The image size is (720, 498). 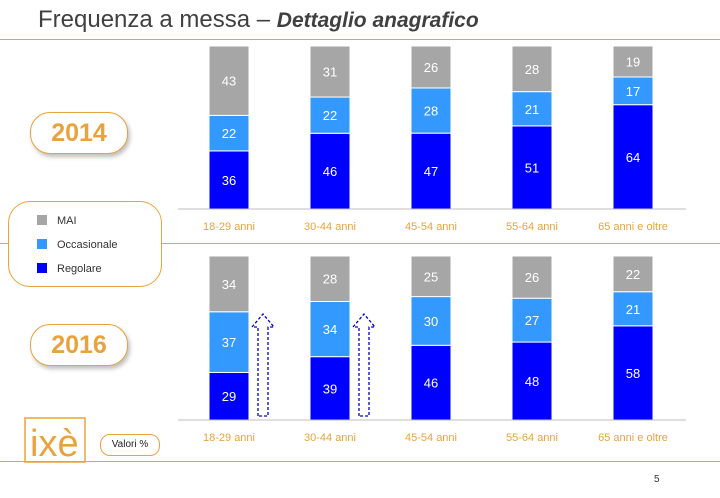 I want to click on bar-value-2014-30-44-anni-regolare: 46, so click(x=330, y=171).